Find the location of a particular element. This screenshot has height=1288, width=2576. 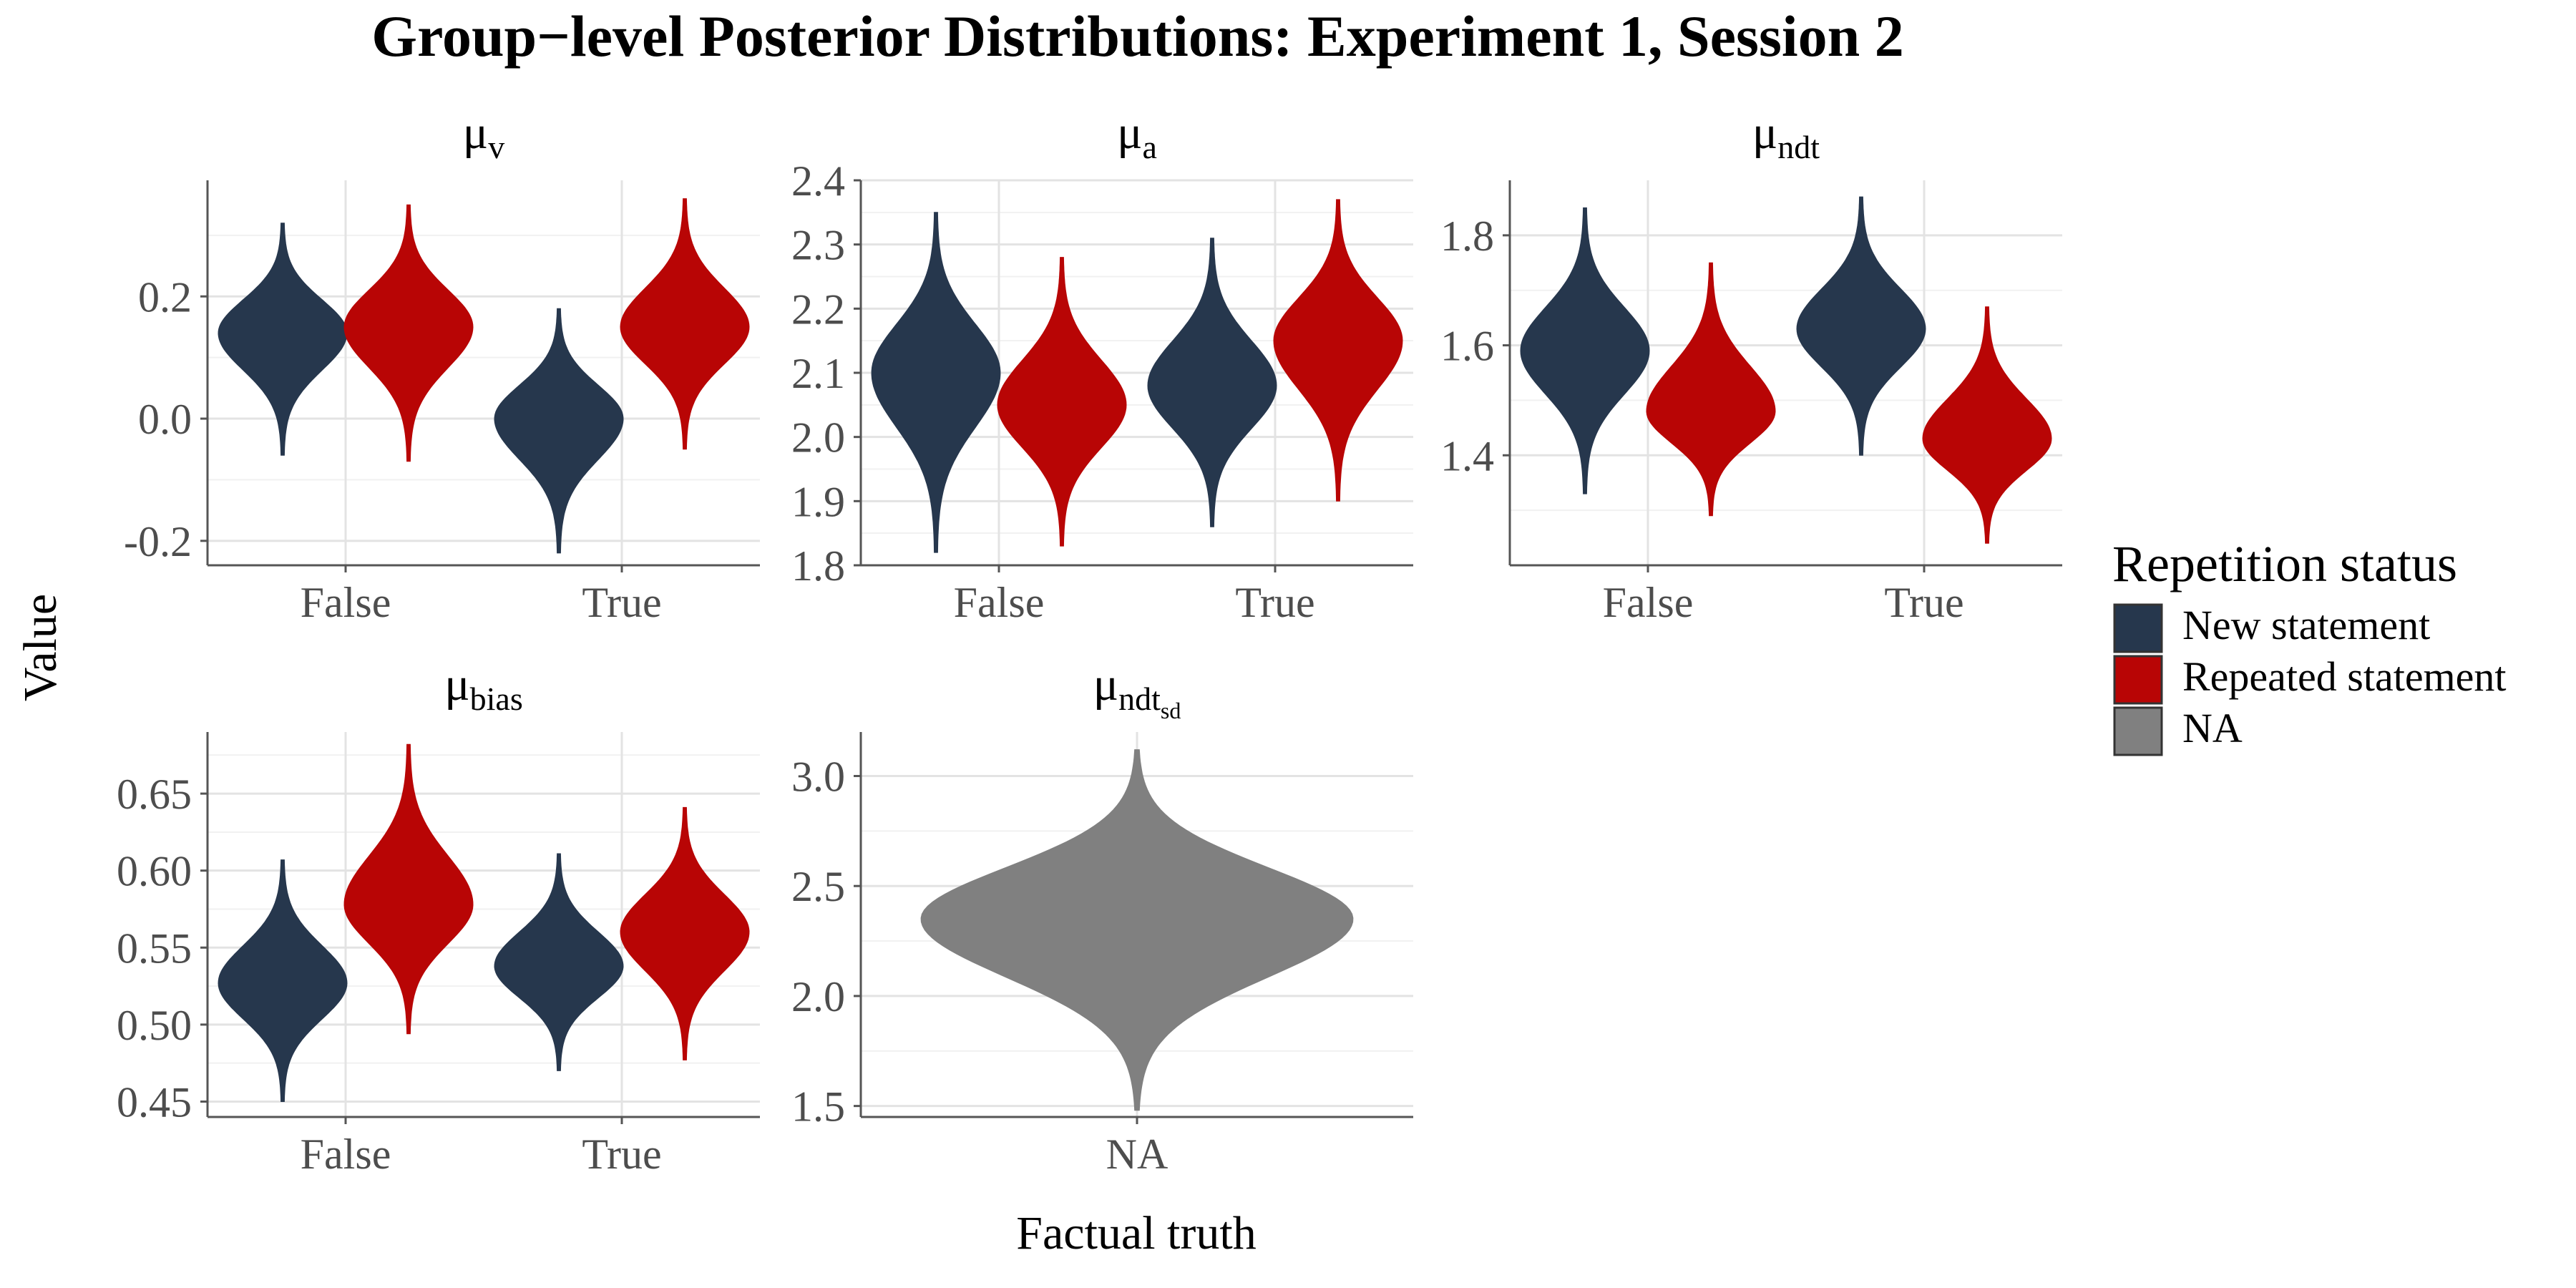

x-tick-label: NA is located at coordinates (1137, 1154).